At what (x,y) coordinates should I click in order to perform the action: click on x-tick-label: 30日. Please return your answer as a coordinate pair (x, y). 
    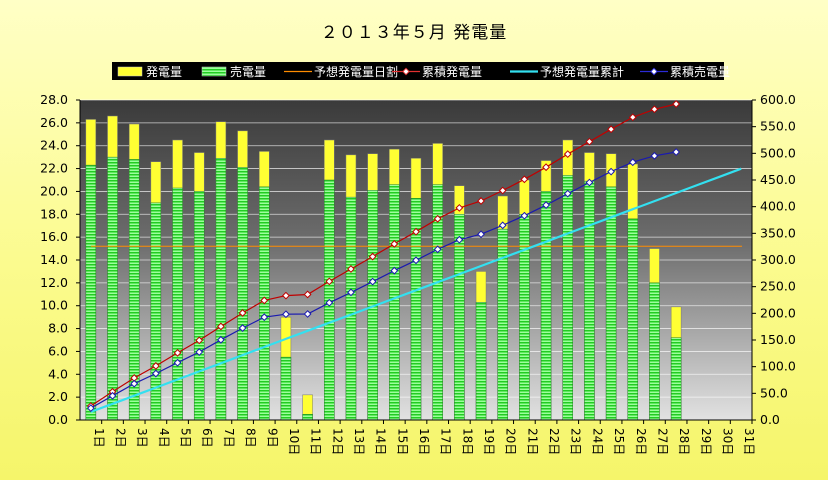
    Looking at the image, I should click on (727, 441).